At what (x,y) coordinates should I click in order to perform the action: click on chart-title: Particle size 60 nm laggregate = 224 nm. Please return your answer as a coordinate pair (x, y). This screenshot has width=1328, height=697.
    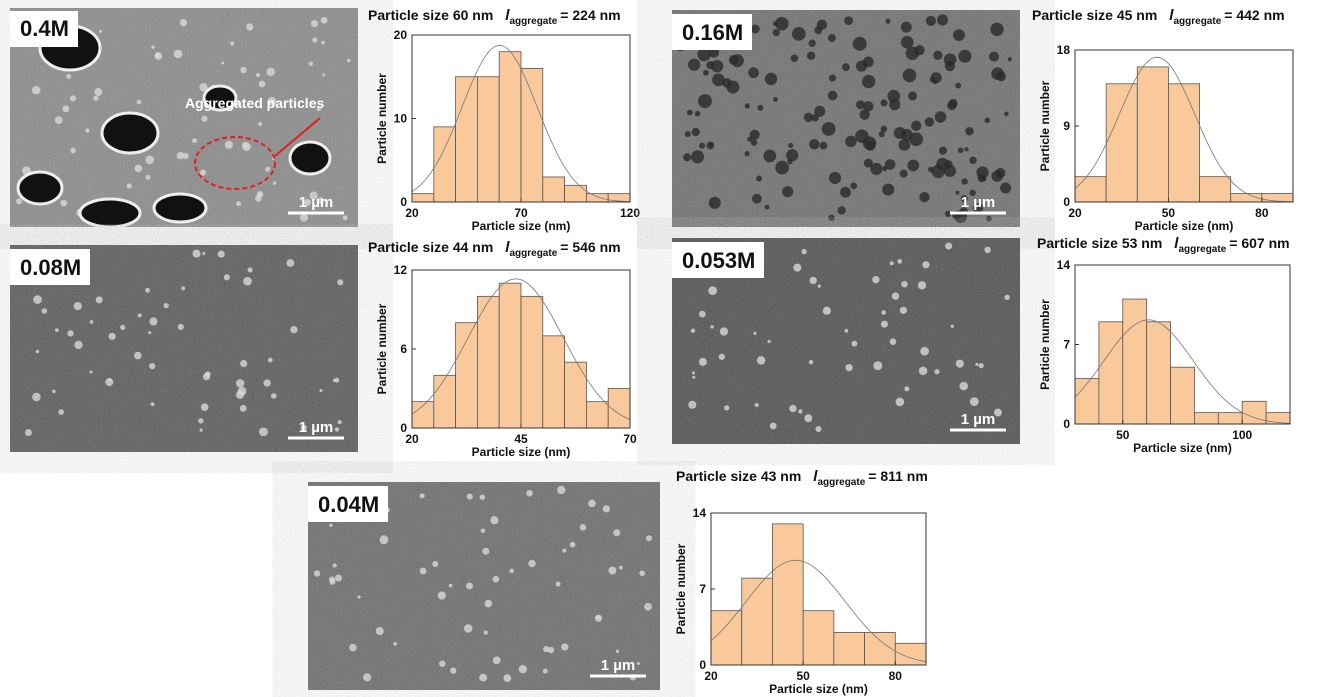
    Looking at the image, I should click on (494, 17).